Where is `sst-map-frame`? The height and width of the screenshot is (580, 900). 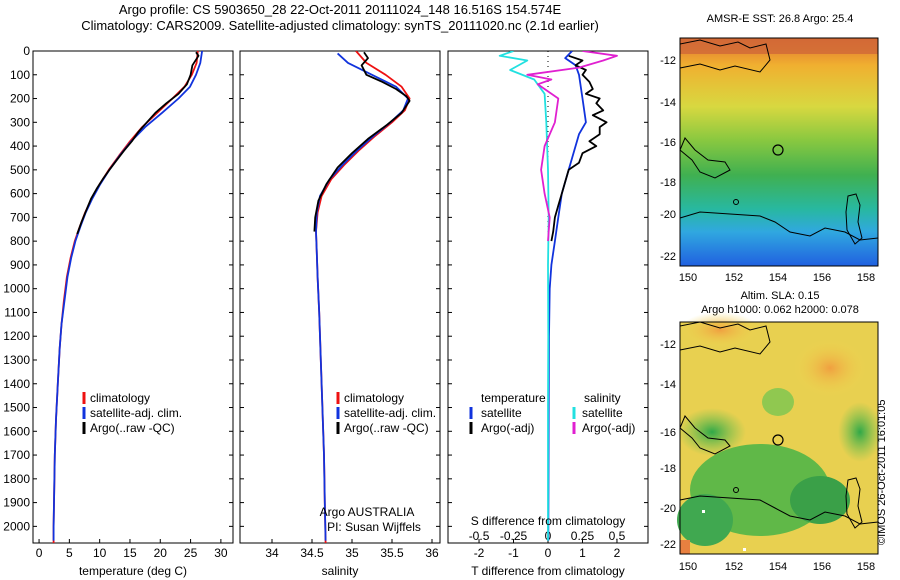
sst-map-frame is located at coordinates (779, 152).